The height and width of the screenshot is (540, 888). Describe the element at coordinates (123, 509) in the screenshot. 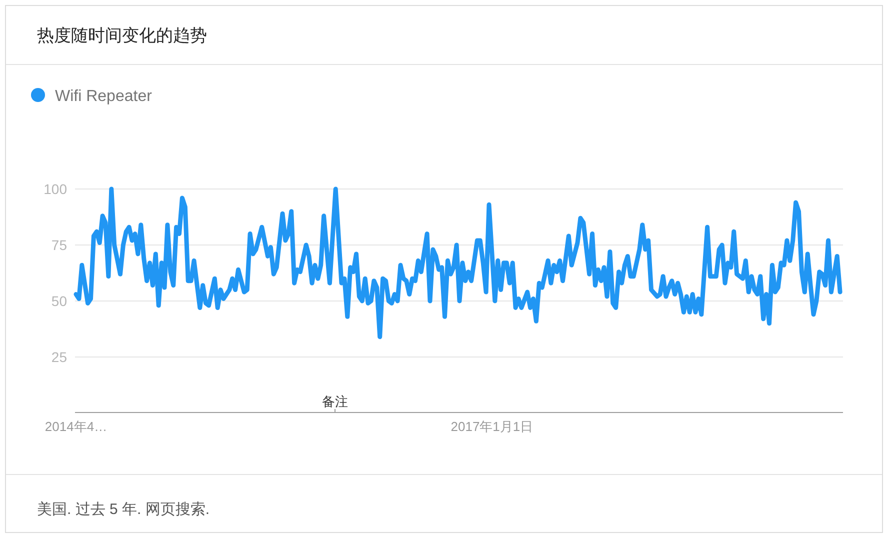

I see `text: 美国. 过去 5 年. 网页搜索.` at that location.